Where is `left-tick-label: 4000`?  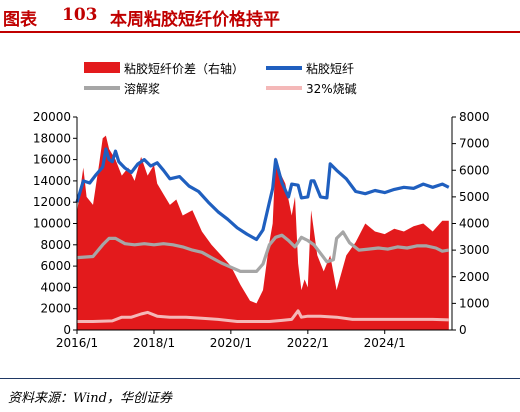
left-tick-label: 4000 is located at coordinates (55, 287).